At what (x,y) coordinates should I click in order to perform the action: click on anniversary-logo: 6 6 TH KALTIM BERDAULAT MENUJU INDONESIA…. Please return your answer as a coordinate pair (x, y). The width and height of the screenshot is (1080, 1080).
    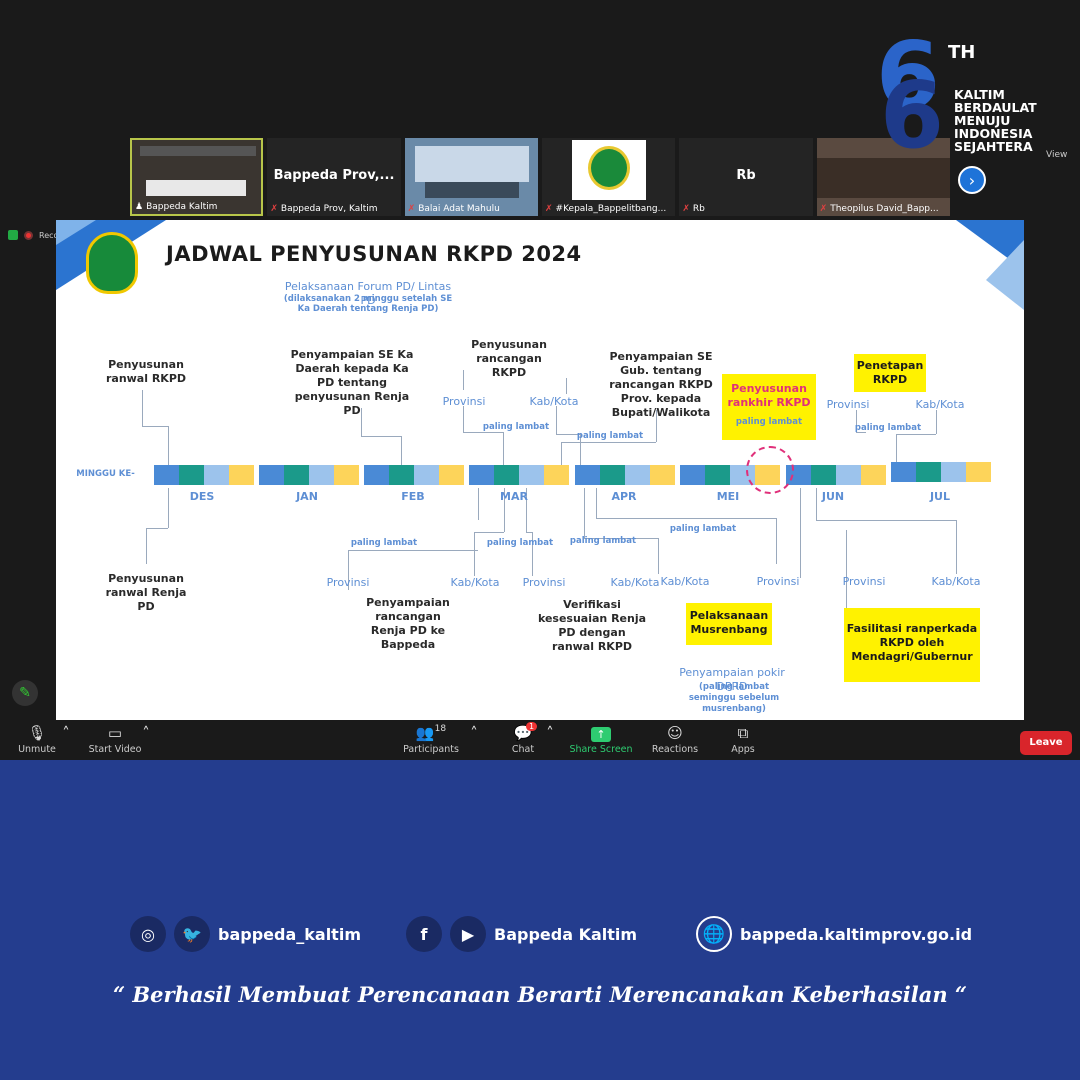
    Looking at the image, I should click on (956, 95).